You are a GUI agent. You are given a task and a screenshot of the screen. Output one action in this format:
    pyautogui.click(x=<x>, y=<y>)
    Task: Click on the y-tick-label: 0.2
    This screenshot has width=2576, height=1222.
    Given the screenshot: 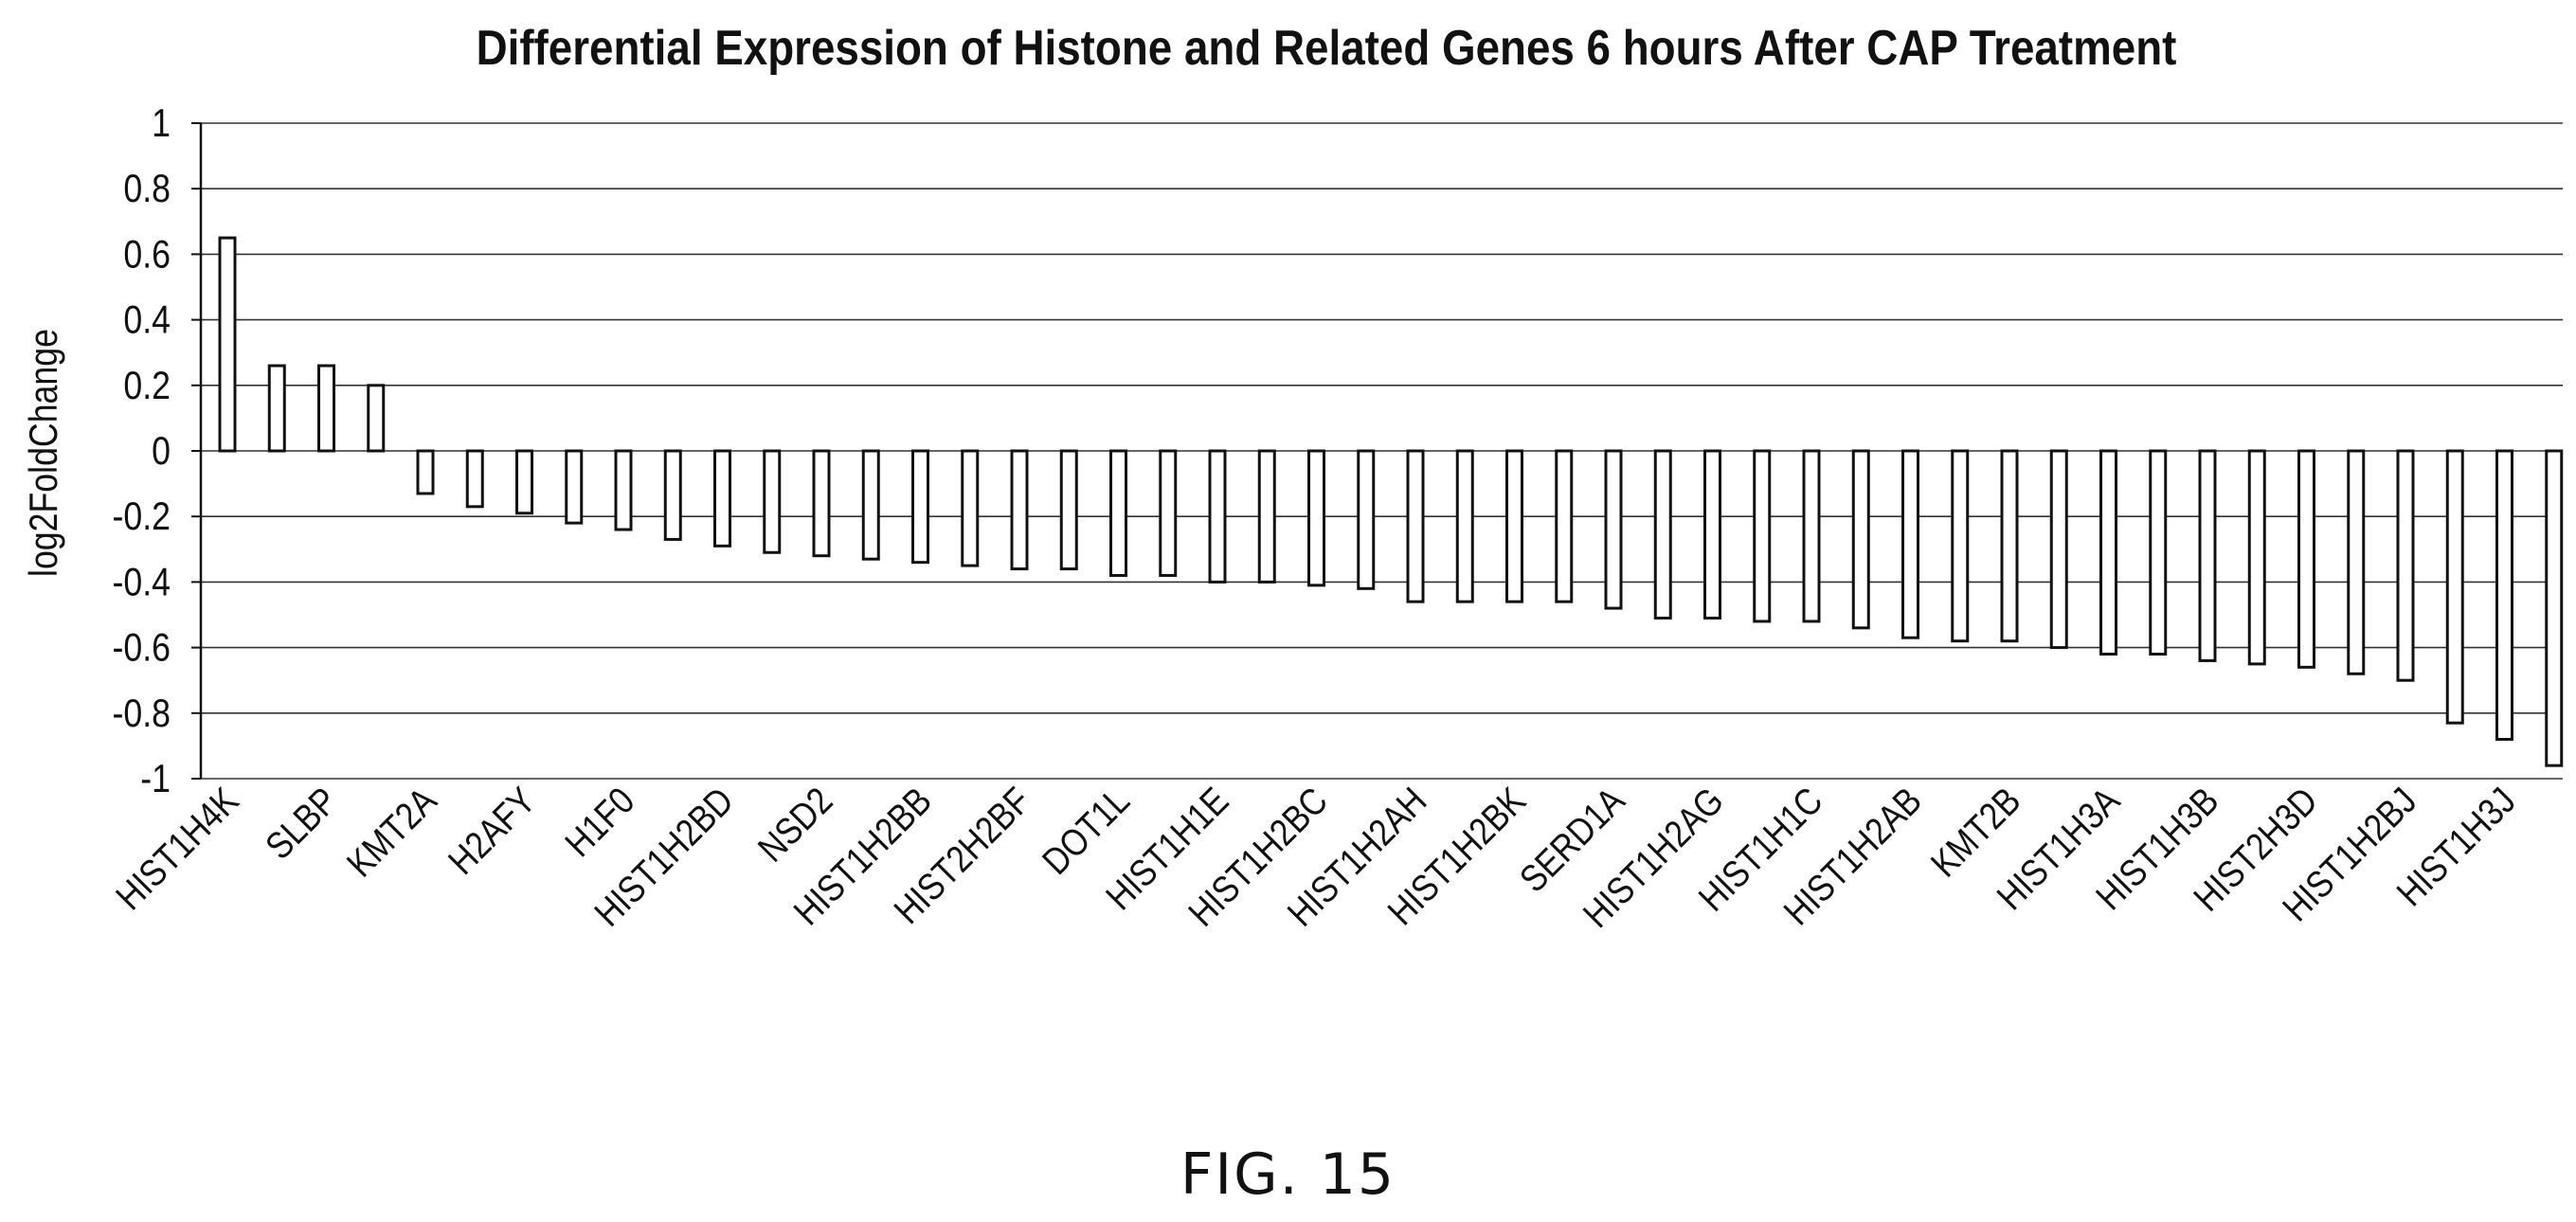 What is the action you would take?
    pyautogui.click(x=147, y=385)
    